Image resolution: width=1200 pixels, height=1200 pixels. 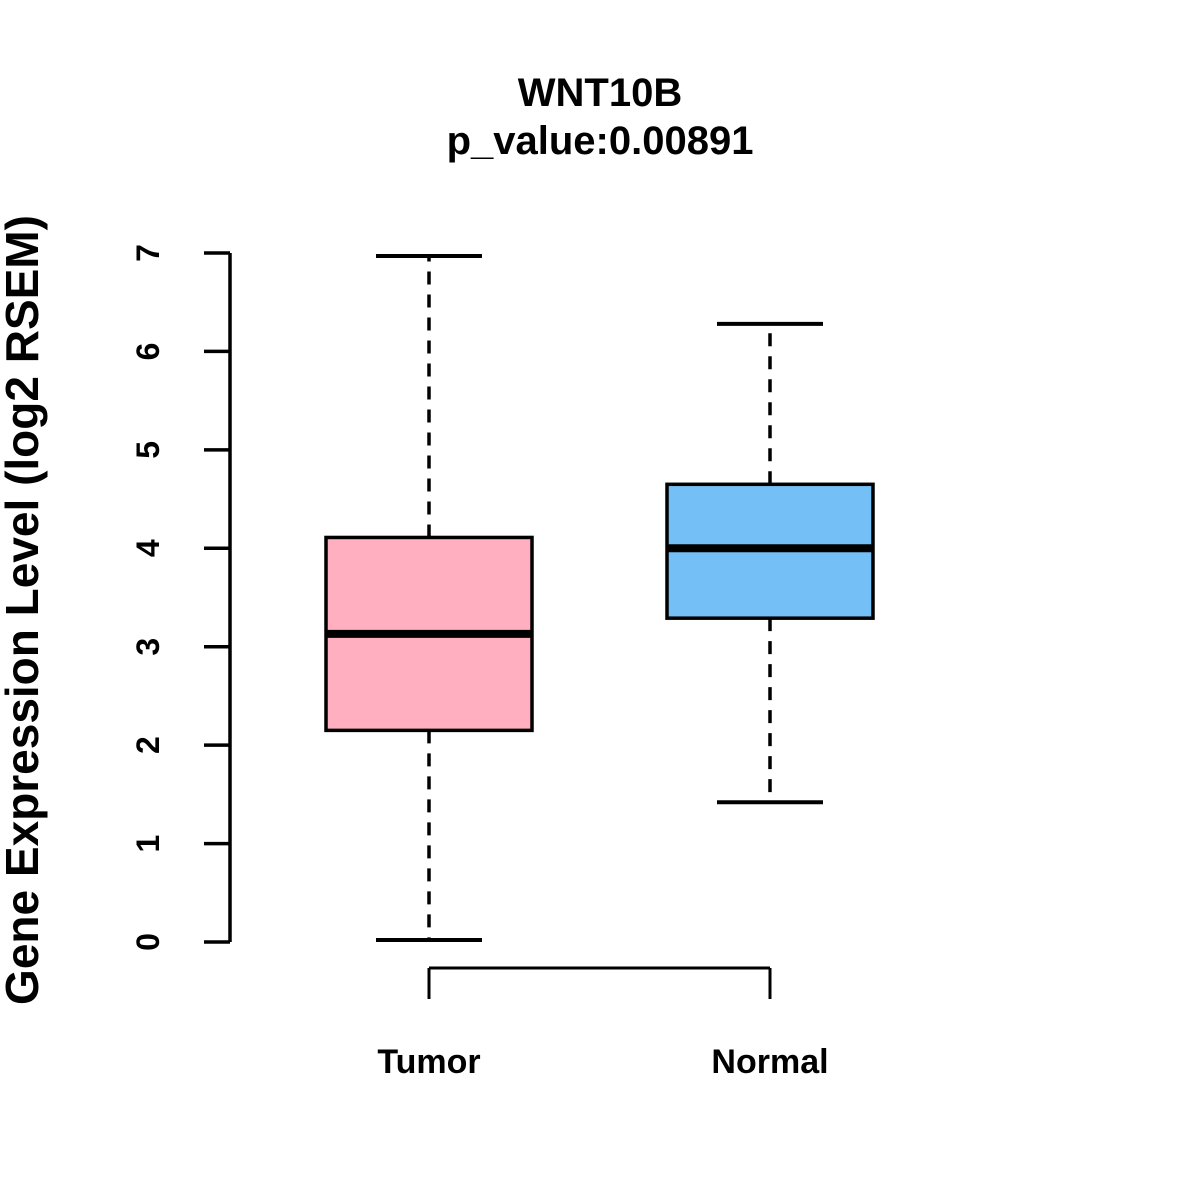 What do you see at coordinates (429, 598) in the screenshot?
I see `box-group-tumor` at bounding box center [429, 598].